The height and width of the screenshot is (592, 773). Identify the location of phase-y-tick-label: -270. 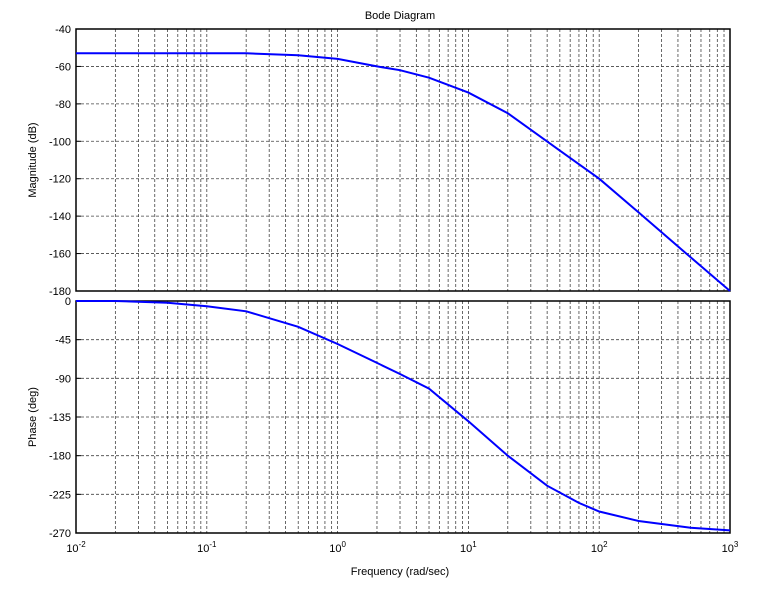
(60, 534).